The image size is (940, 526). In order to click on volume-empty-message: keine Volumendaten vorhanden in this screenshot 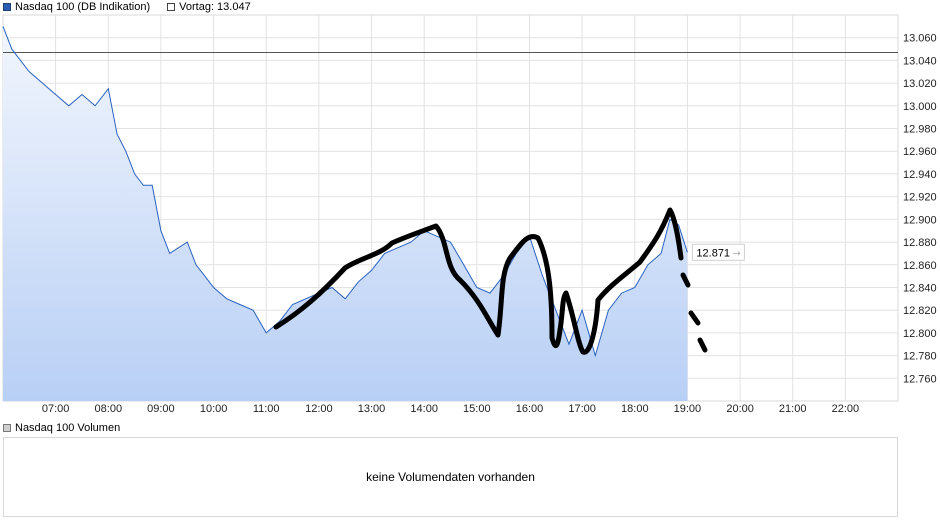, I will do `click(450, 477)`.